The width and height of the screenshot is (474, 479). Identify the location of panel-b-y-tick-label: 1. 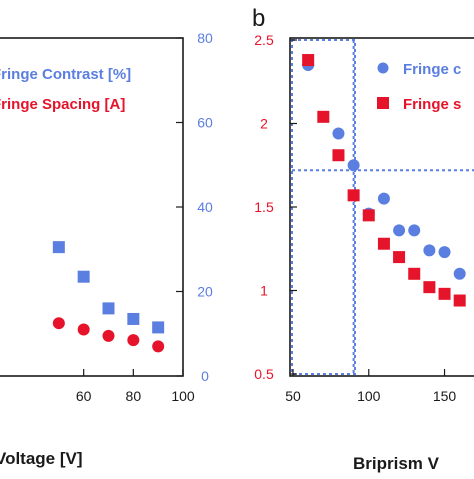
(264, 291).